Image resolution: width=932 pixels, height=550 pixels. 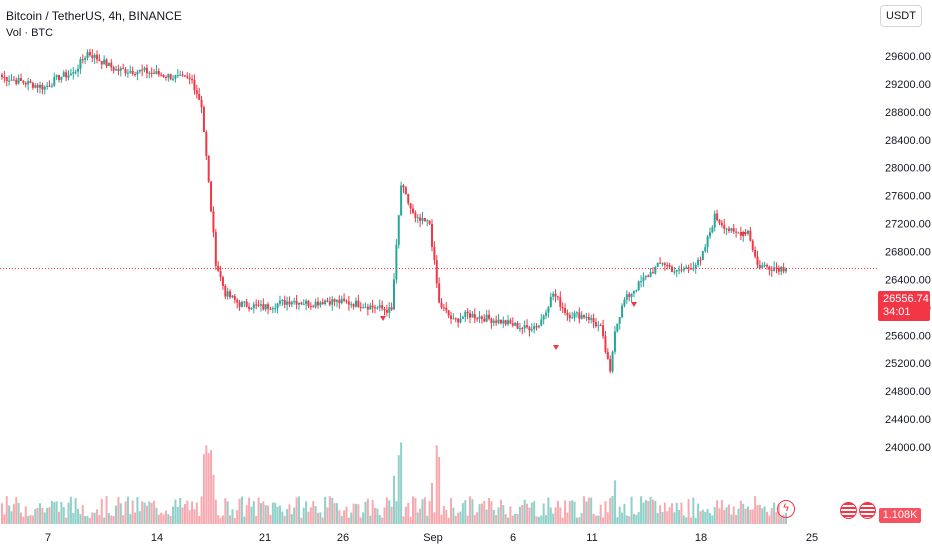 I want to click on event-marker, so click(x=383, y=318).